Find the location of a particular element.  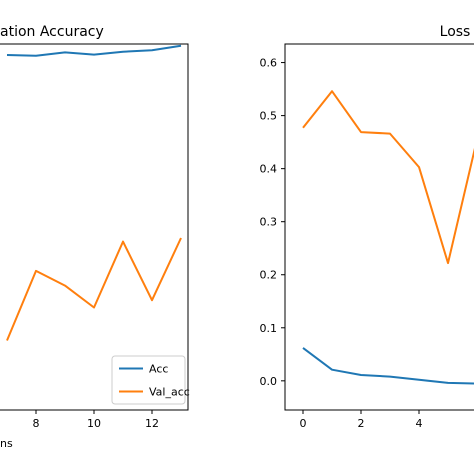

loss-y-tick-label: 0.0 is located at coordinates (269, 381).